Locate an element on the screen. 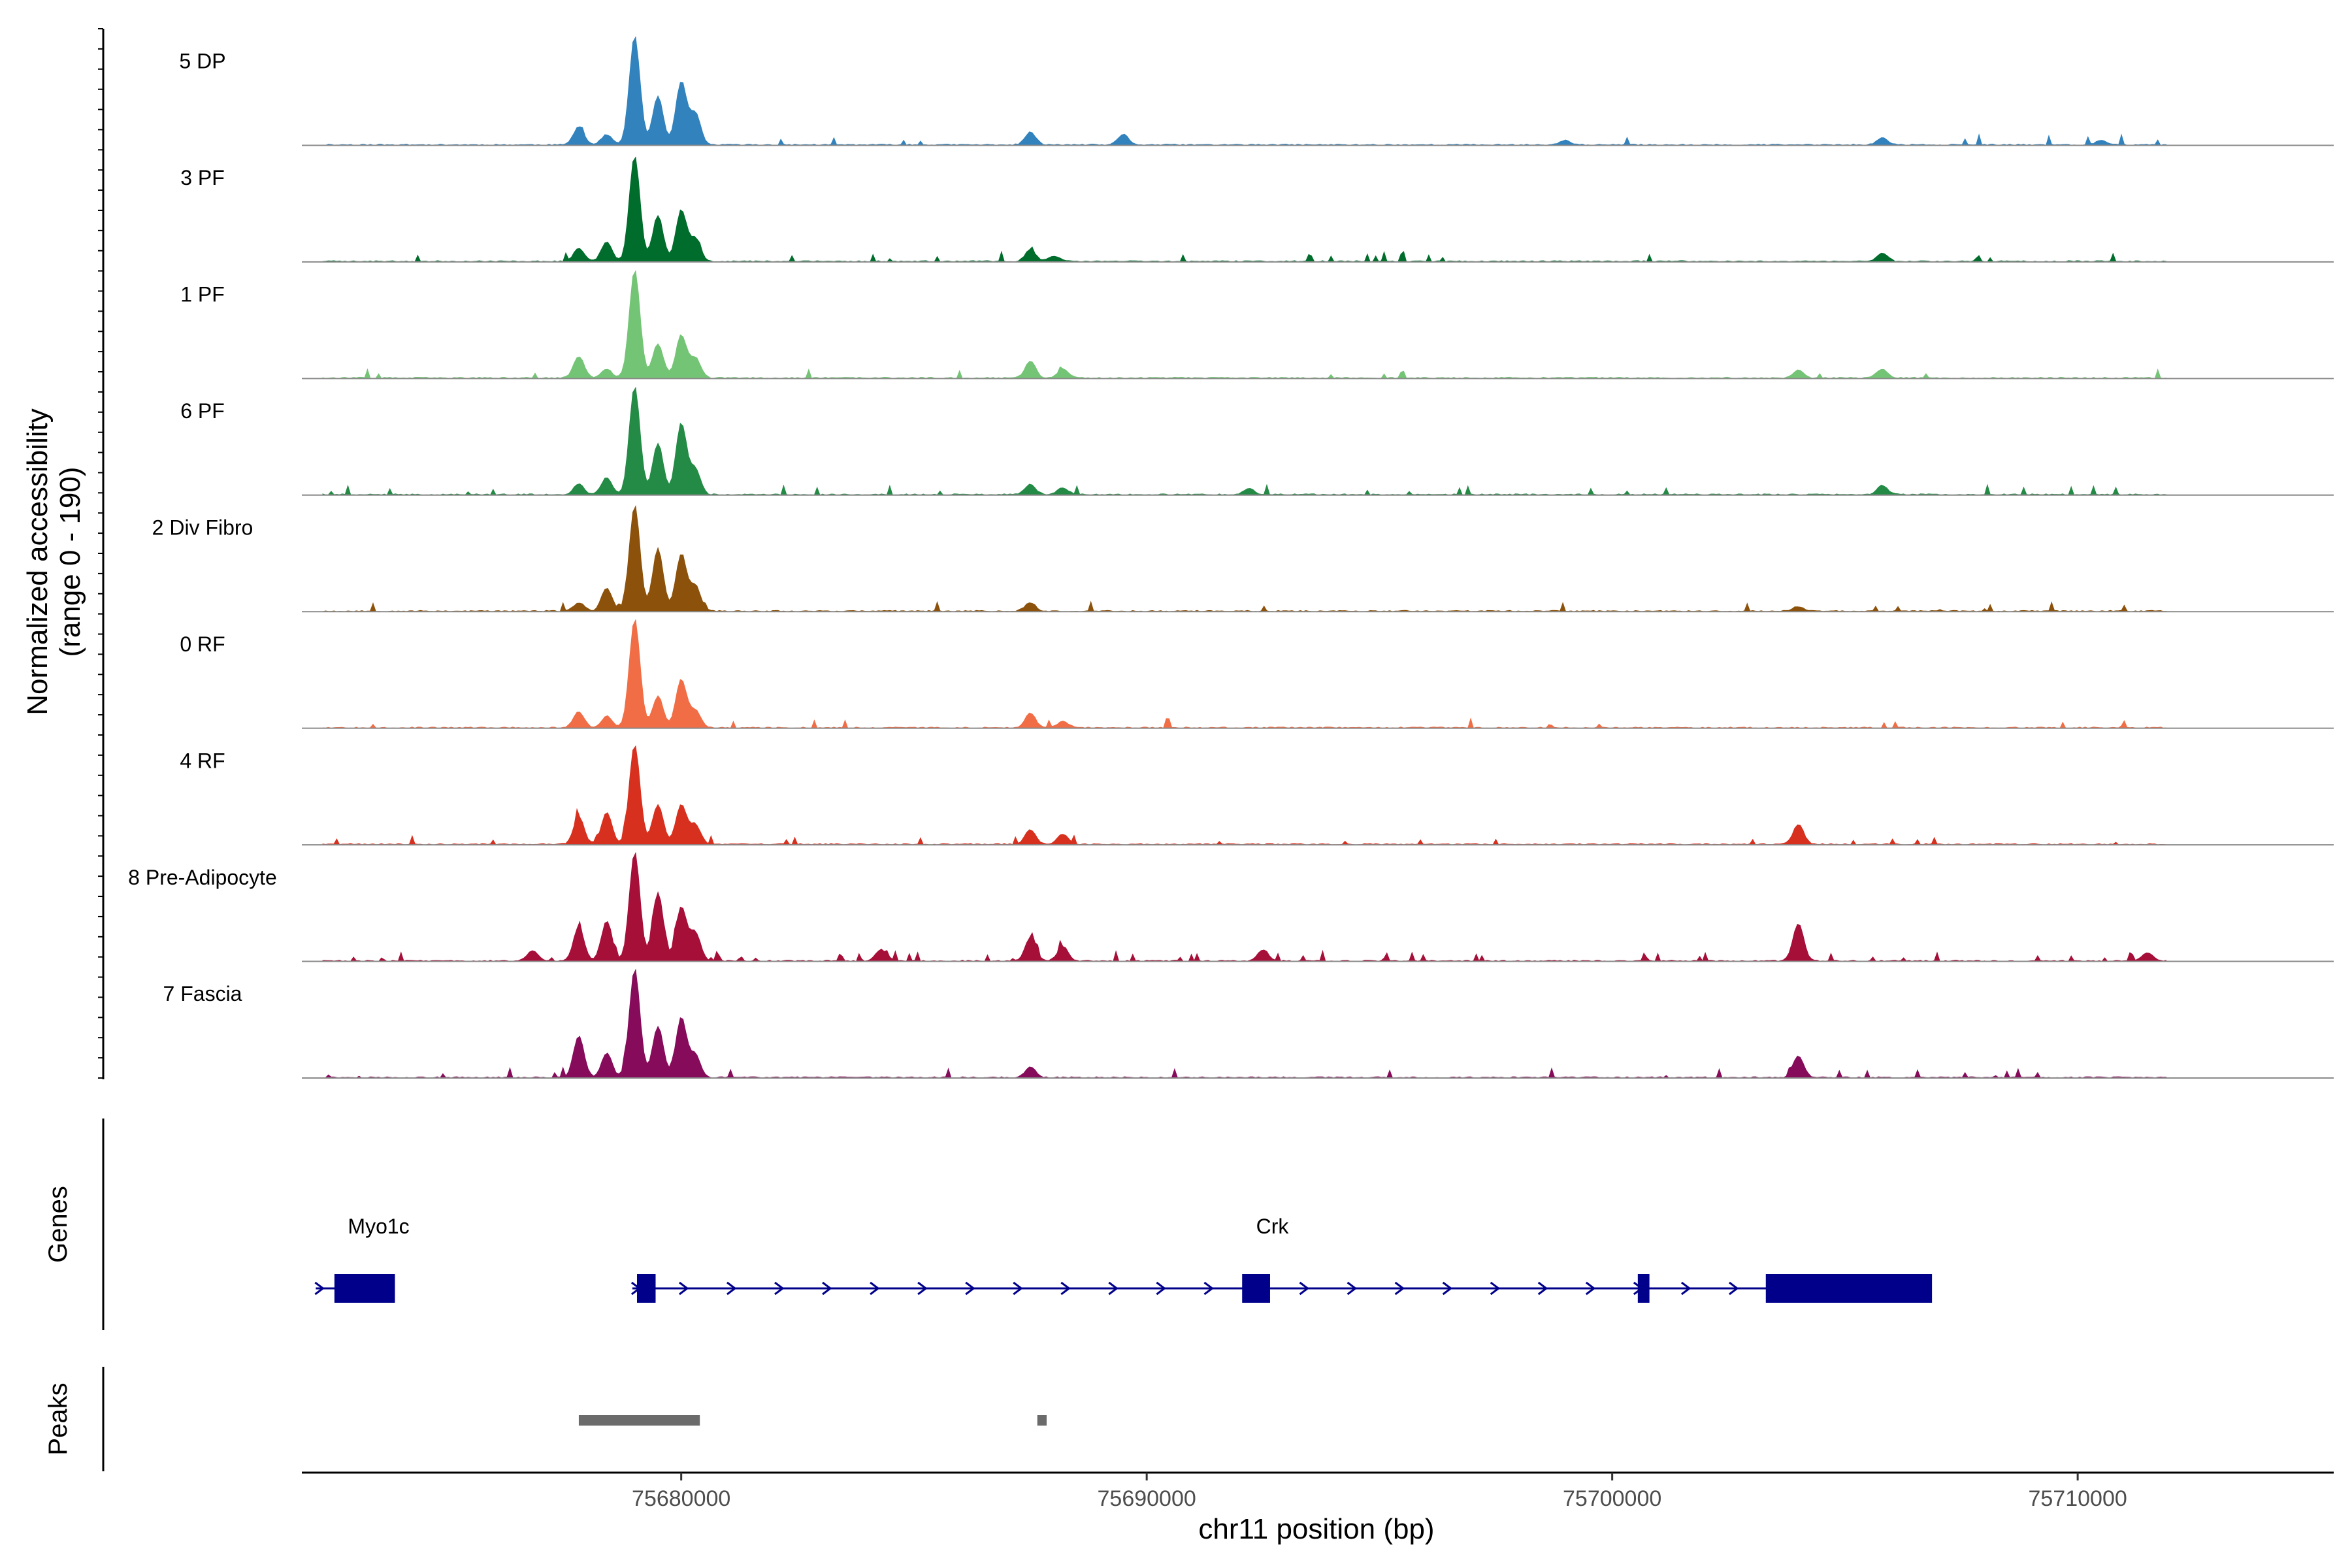 The width and height of the screenshot is (2352, 1568). track: 2 Div Fibro is located at coordinates (1243, 559).